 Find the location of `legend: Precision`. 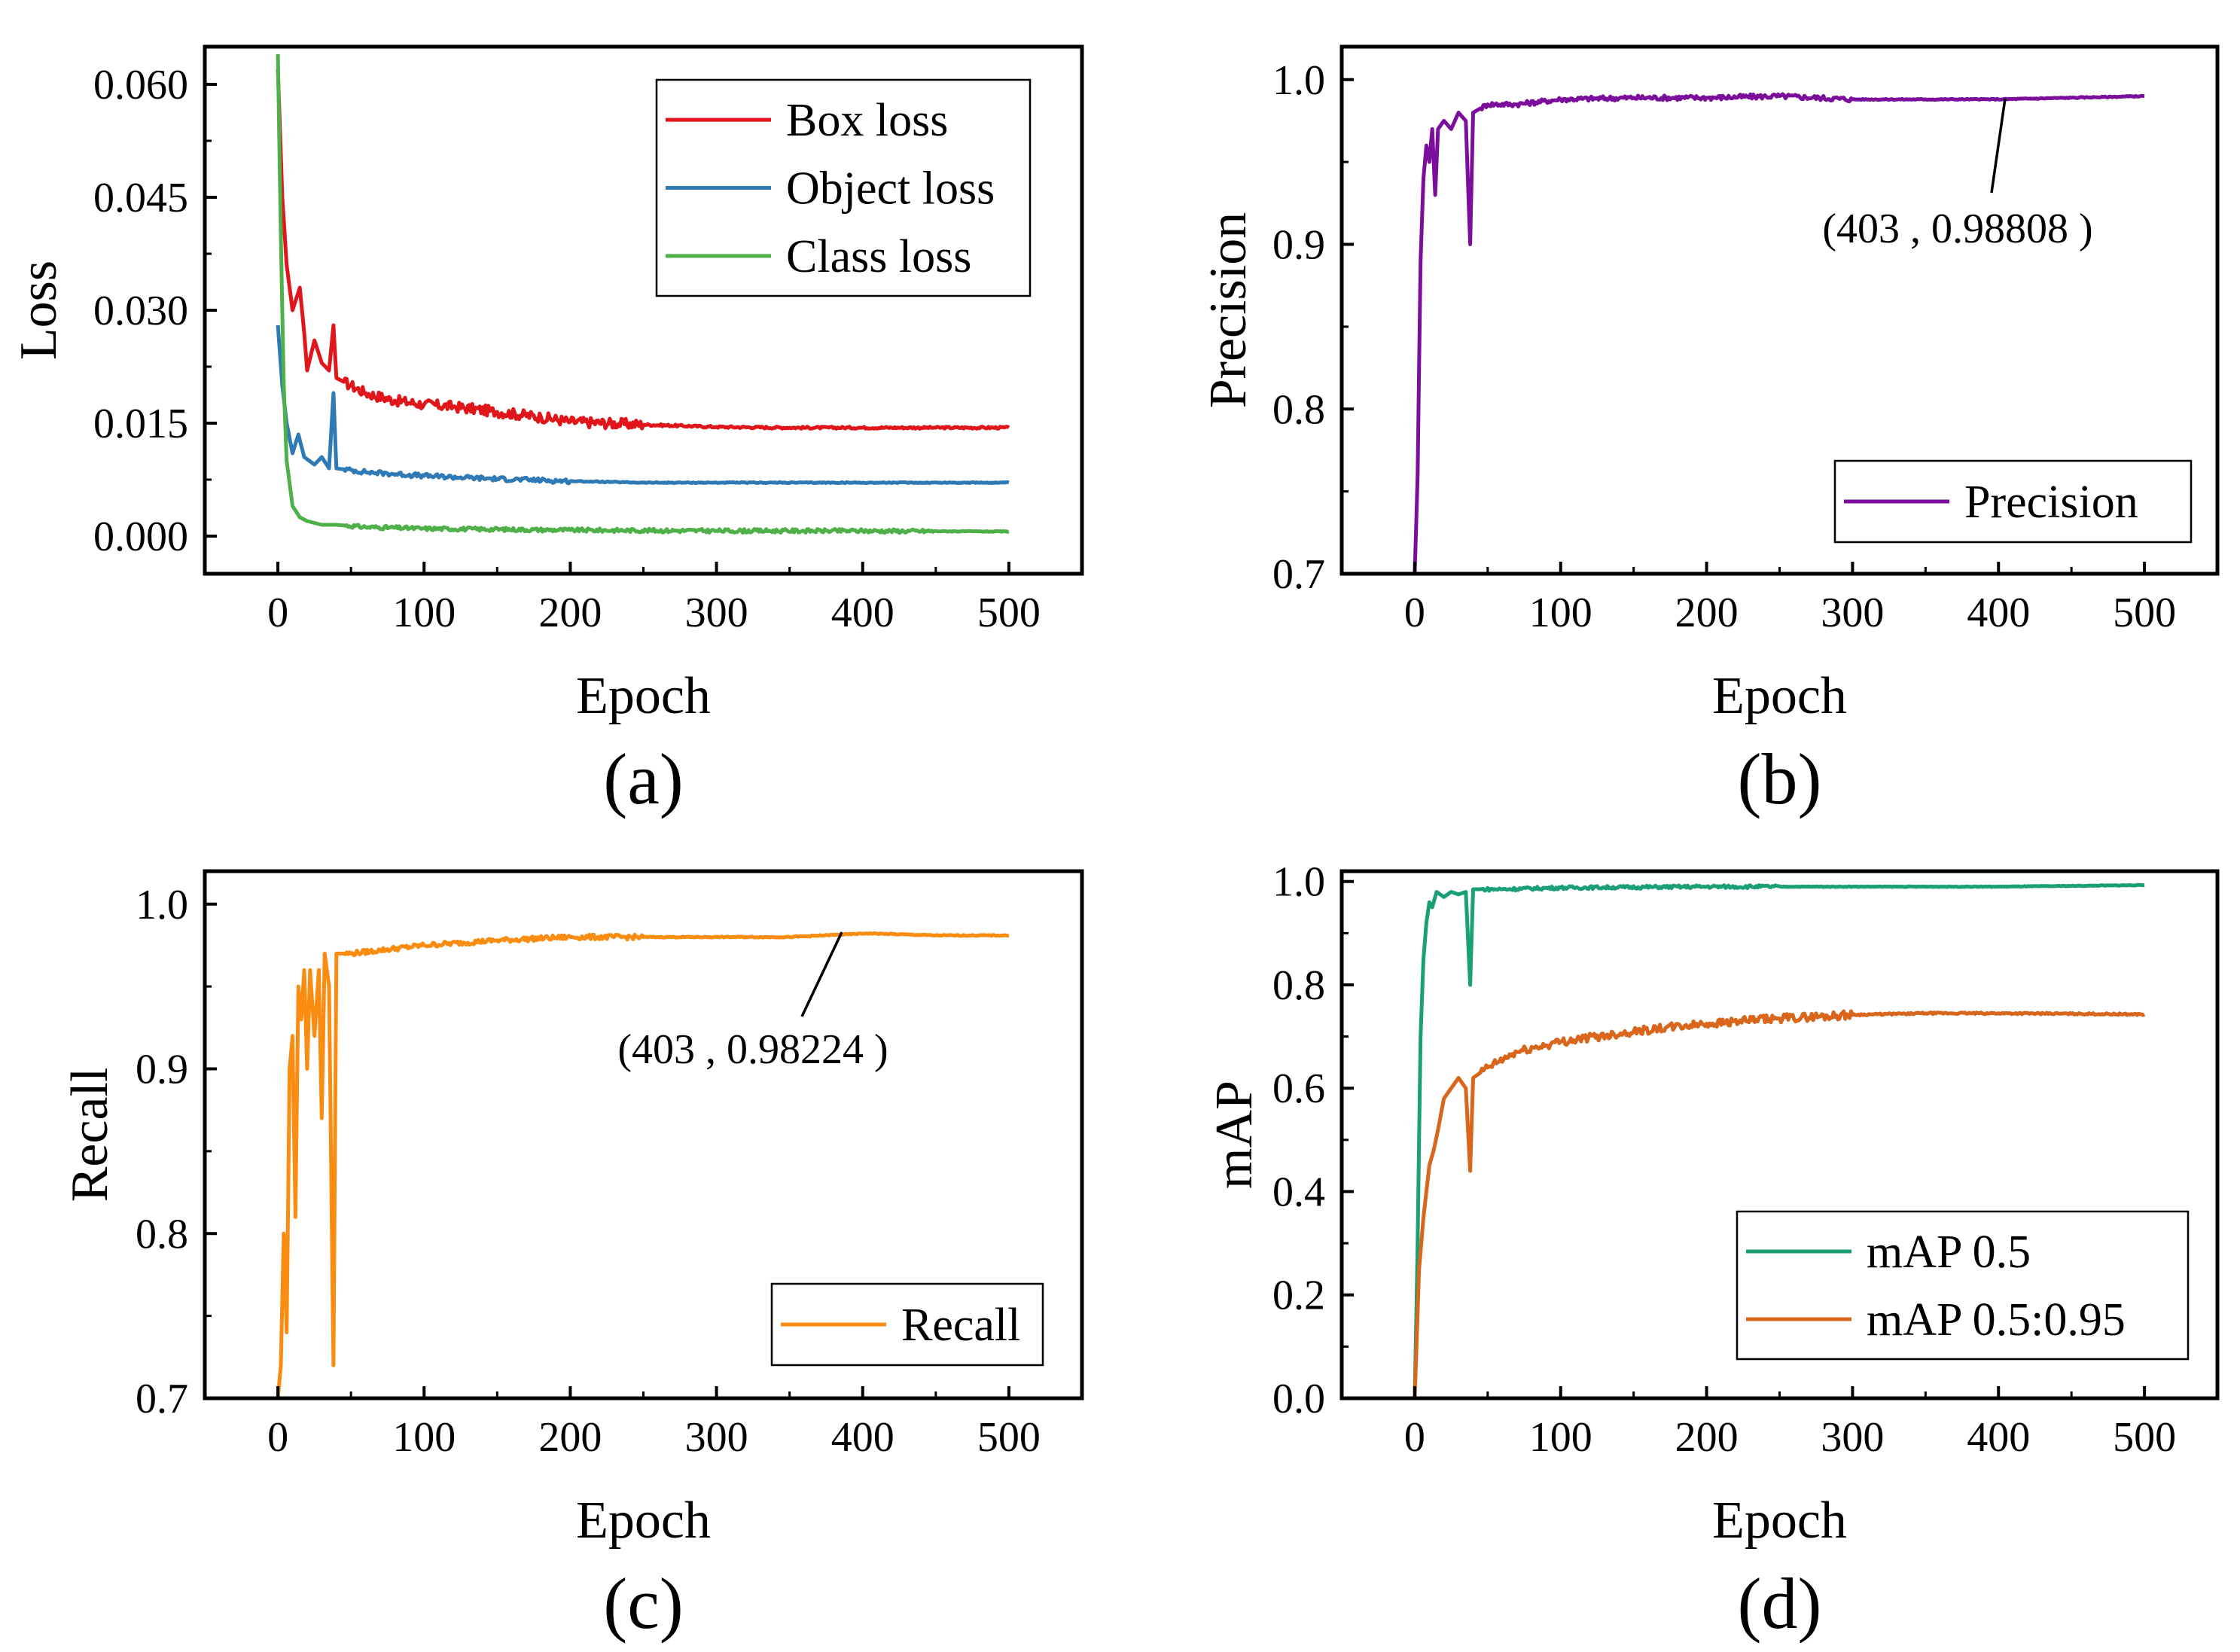

legend: Precision is located at coordinates (2013, 501).